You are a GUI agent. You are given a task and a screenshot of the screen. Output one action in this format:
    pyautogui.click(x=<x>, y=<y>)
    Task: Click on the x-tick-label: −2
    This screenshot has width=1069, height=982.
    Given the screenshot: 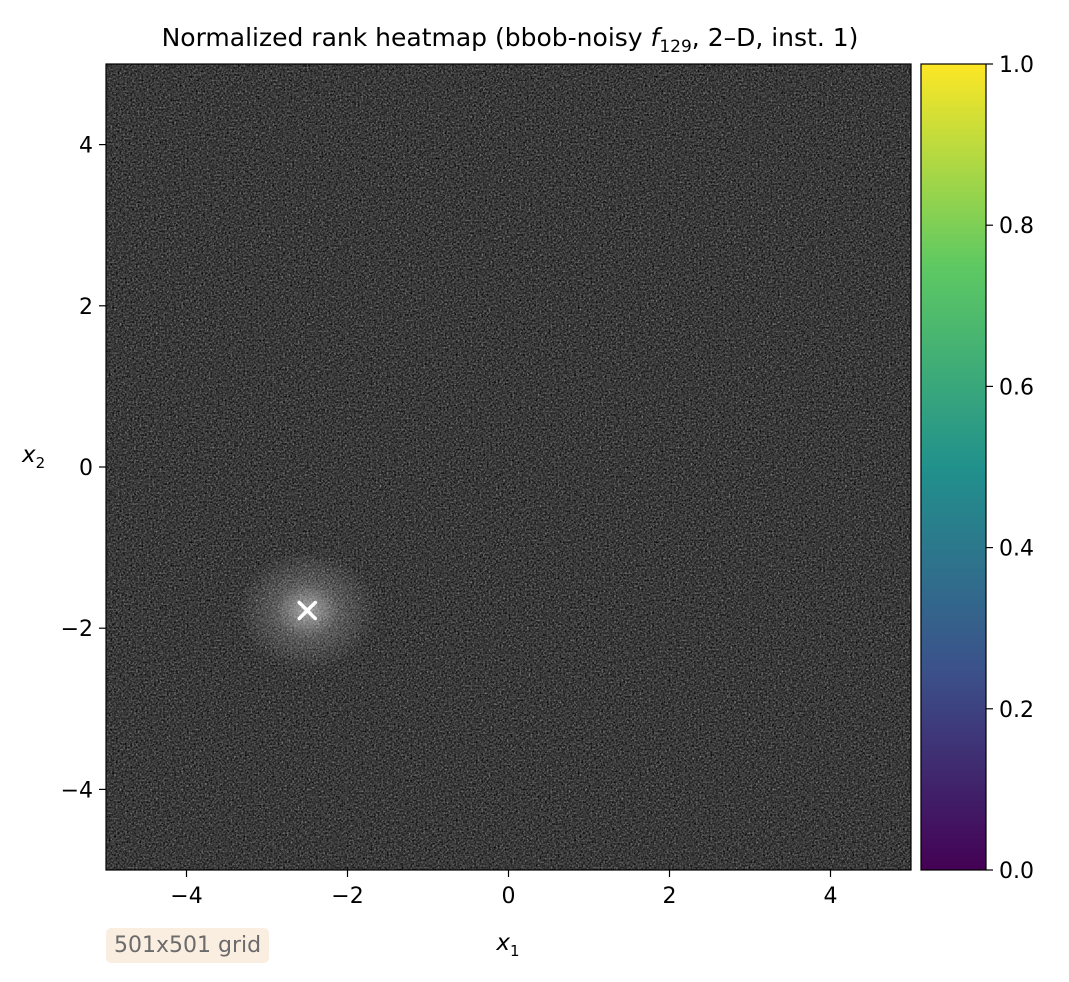 What is the action you would take?
    pyautogui.click(x=347, y=896)
    